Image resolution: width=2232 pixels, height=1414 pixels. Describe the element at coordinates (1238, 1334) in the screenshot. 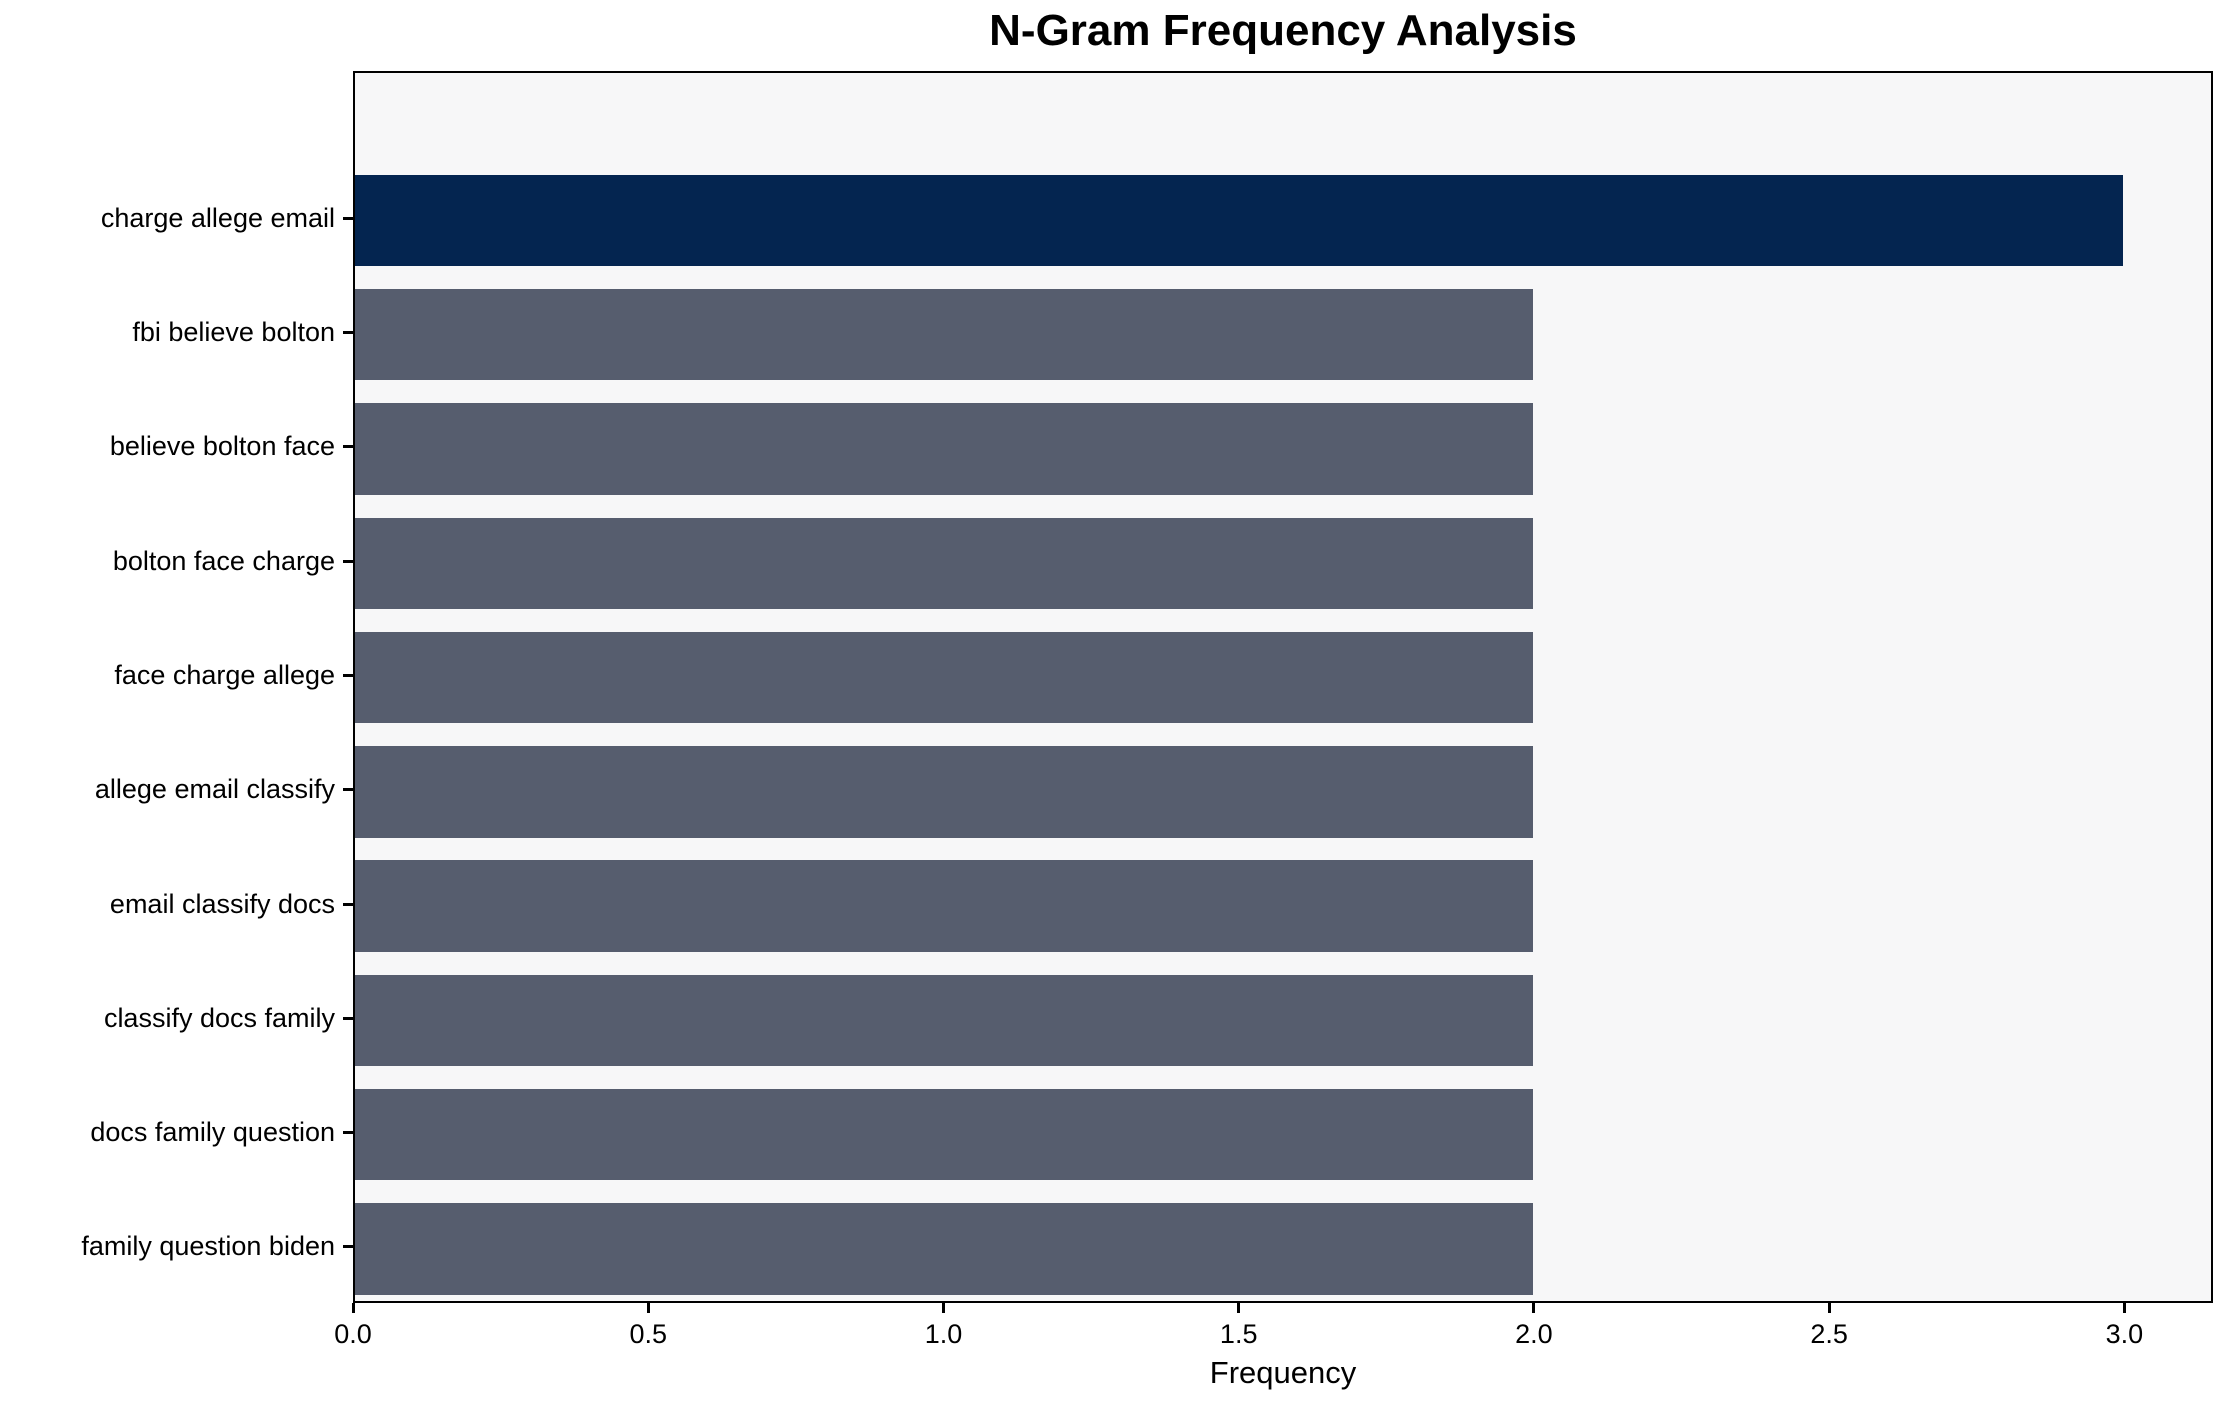

I see `x-tick-label: 1.5` at that location.